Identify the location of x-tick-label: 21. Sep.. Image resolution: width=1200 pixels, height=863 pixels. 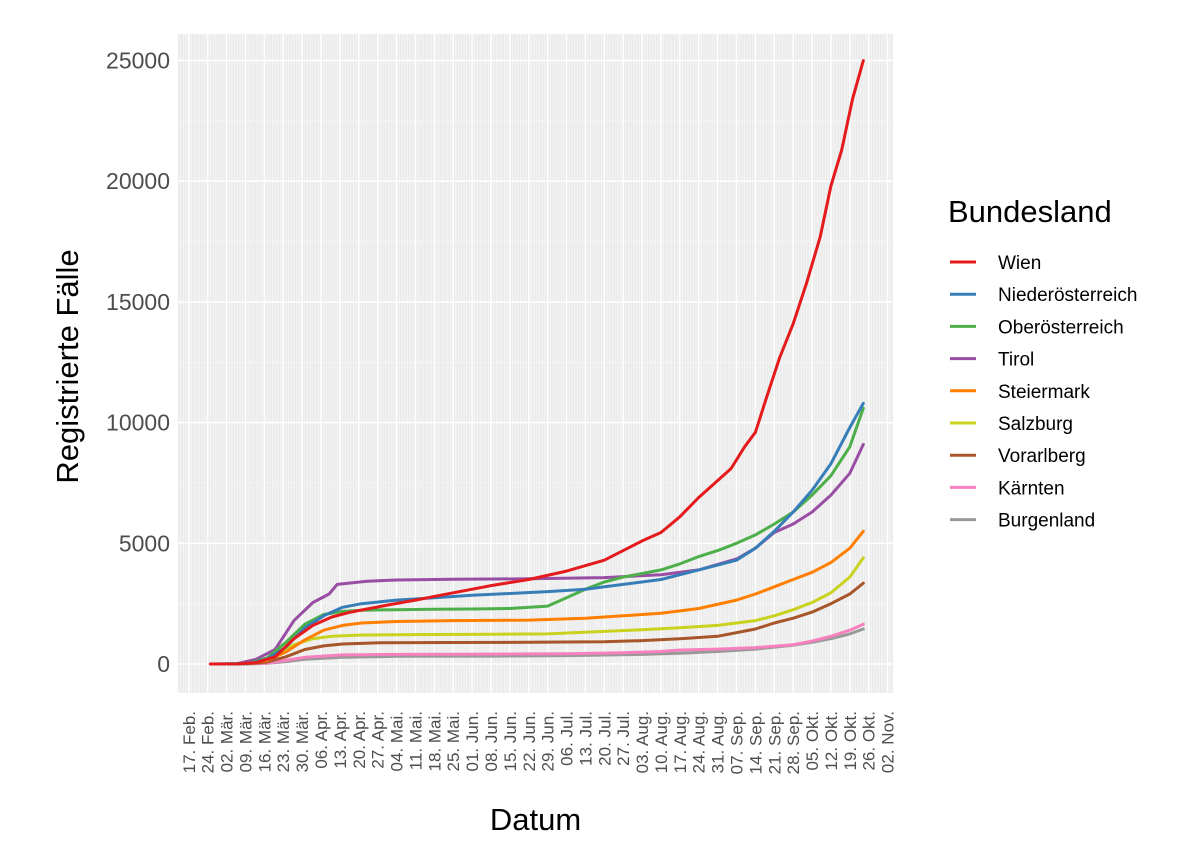
(774, 742).